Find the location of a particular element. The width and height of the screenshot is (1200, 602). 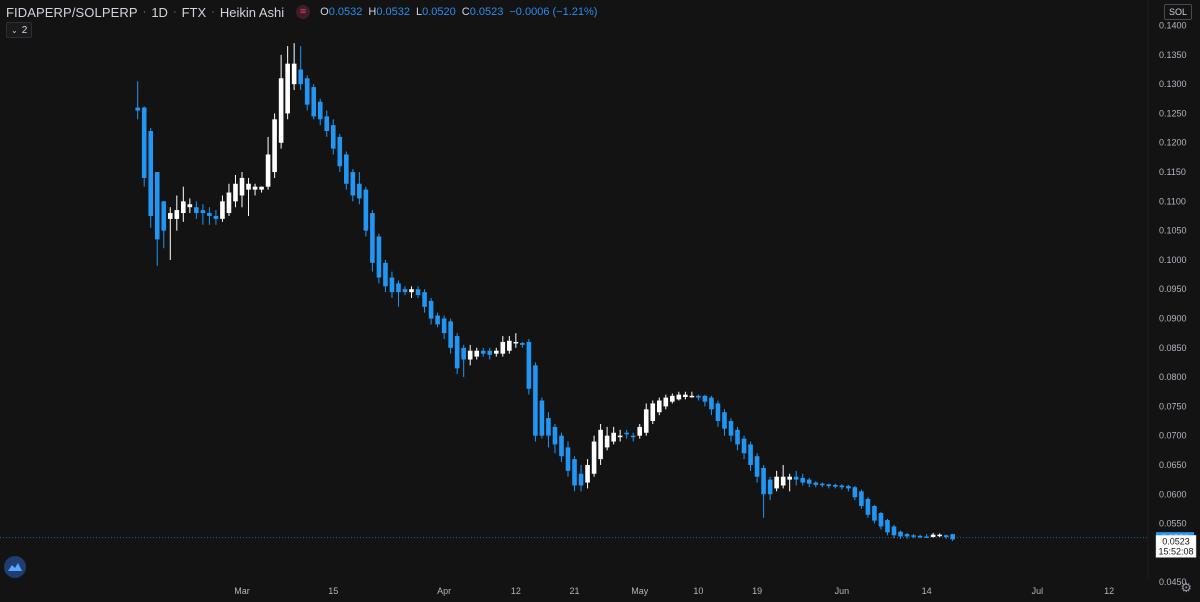

legend-collapse-toggle: ⌄ 2 is located at coordinates (19, 30).